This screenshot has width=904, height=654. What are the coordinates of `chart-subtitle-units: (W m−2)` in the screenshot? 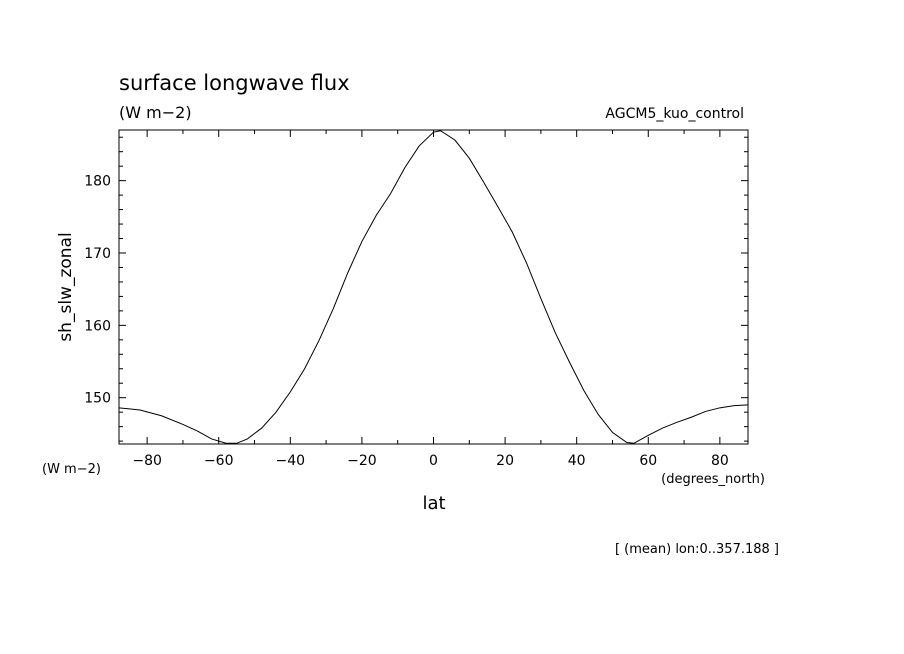 It's located at (155, 112).